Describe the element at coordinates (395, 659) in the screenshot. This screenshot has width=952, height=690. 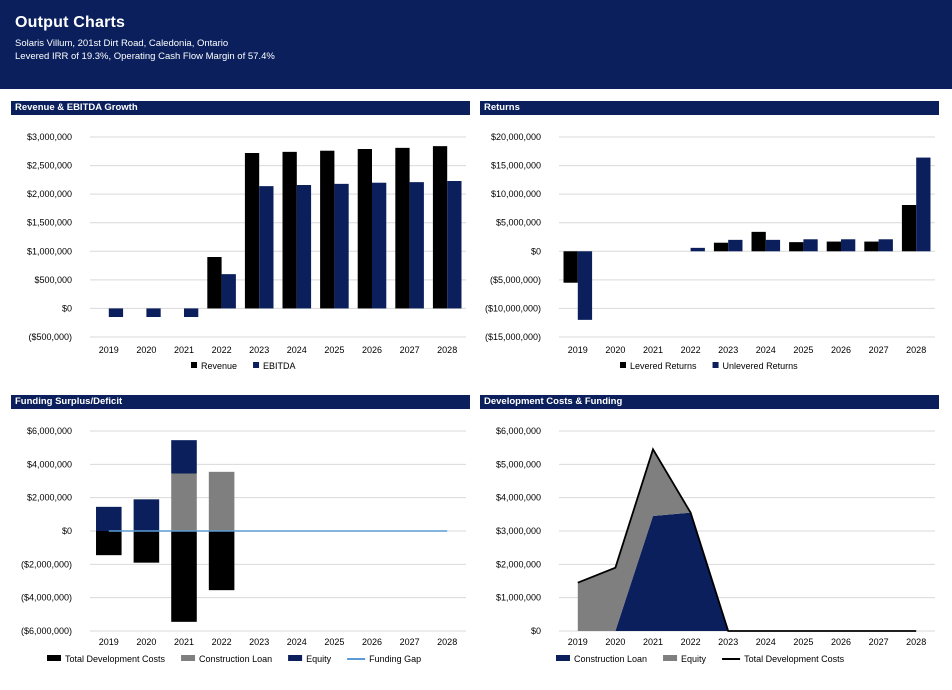
I see `funding-legend-label: Funding Gap` at that location.